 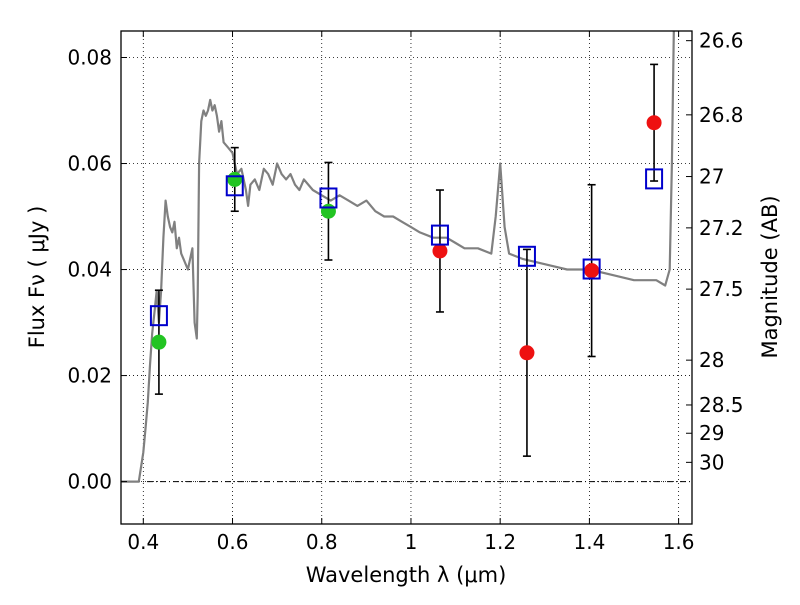 I want to click on x-axis-label: Wavelength λ (μm), so click(x=406, y=575).